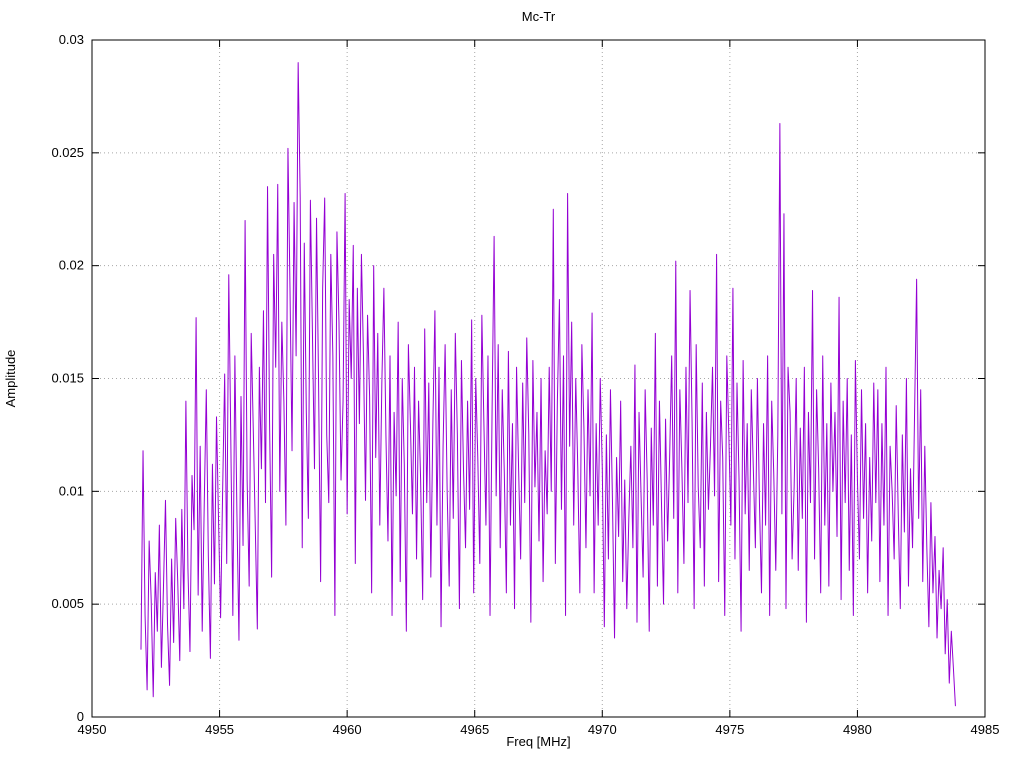 This screenshot has height=773, width=1024. Describe the element at coordinates (985, 729) in the screenshot. I see `x-tick-label: 4985` at that location.